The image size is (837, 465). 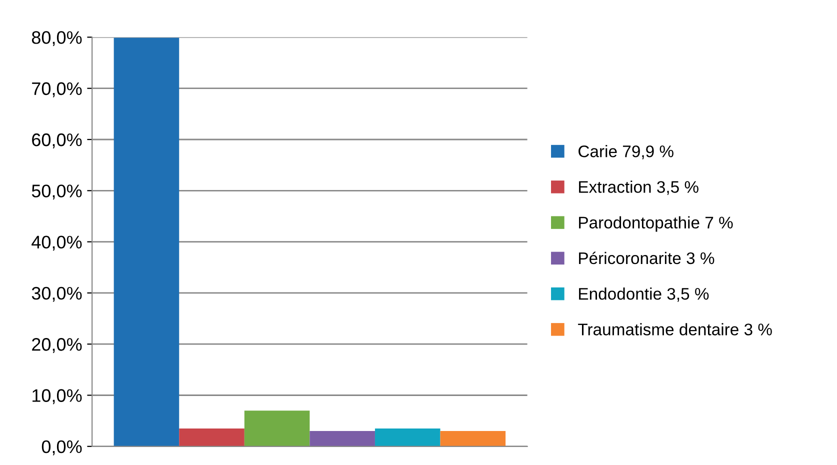 What do you see at coordinates (57, 90) in the screenshot?
I see `y-tick-label: 70,0%` at bounding box center [57, 90].